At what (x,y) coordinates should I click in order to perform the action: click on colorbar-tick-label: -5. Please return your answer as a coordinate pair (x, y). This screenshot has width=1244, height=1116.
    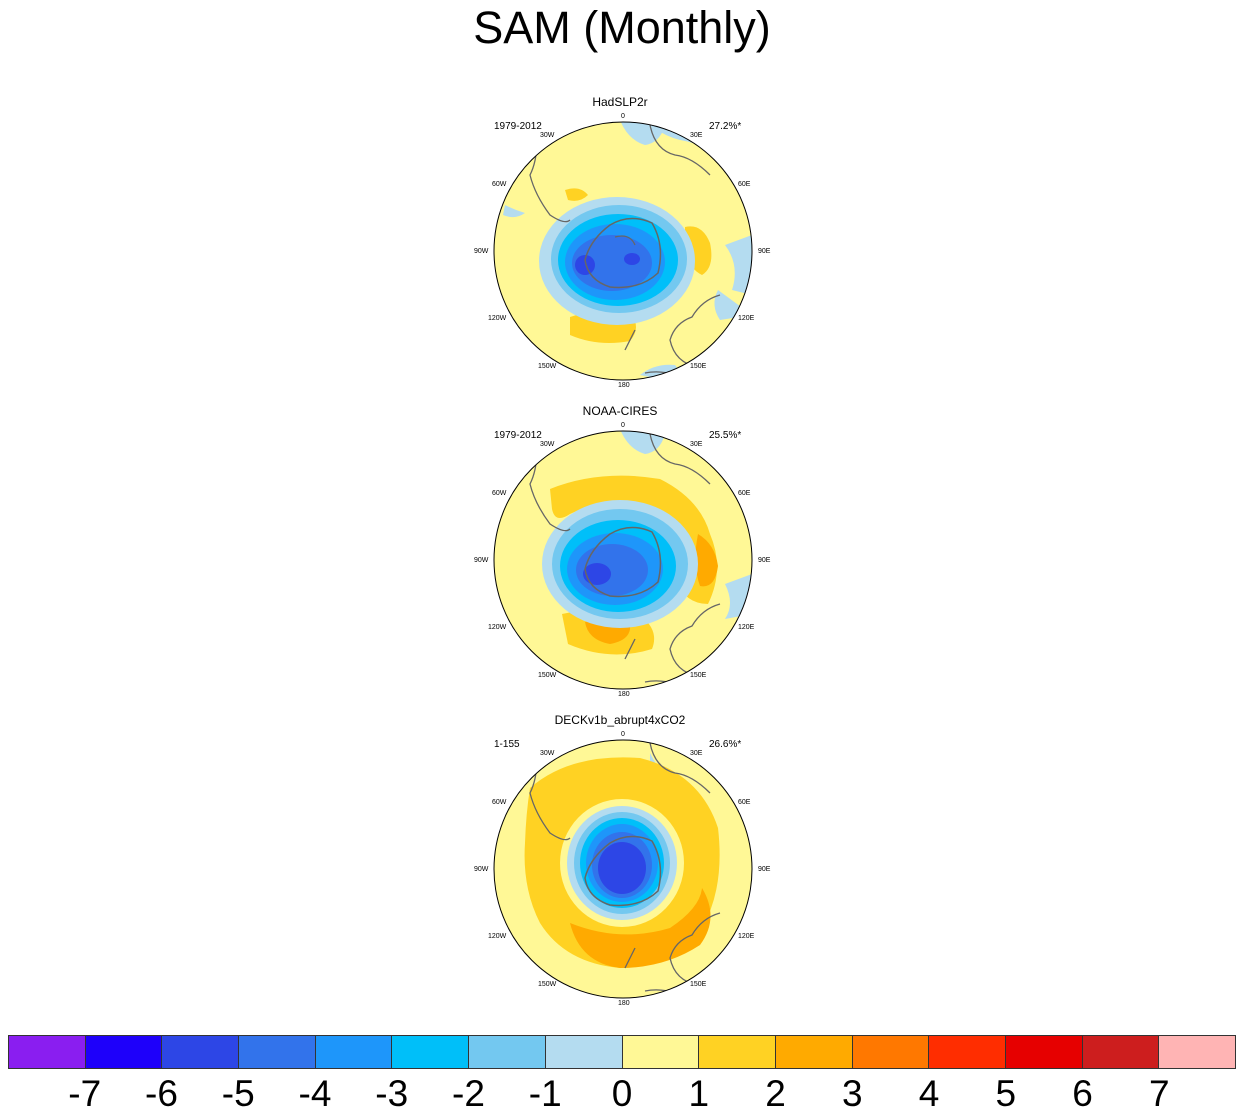
    Looking at the image, I should click on (238, 1093).